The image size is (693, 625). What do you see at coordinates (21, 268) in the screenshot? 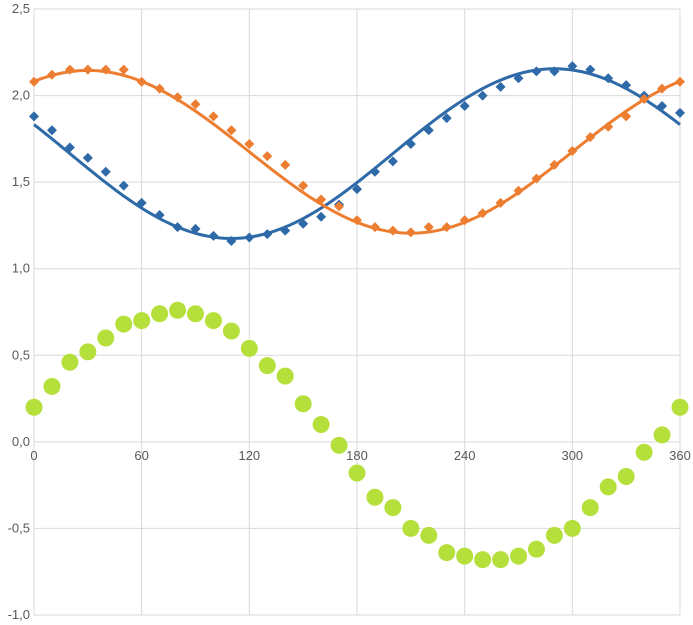
I see `y-tick-label: 1,0` at bounding box center [21, 268].